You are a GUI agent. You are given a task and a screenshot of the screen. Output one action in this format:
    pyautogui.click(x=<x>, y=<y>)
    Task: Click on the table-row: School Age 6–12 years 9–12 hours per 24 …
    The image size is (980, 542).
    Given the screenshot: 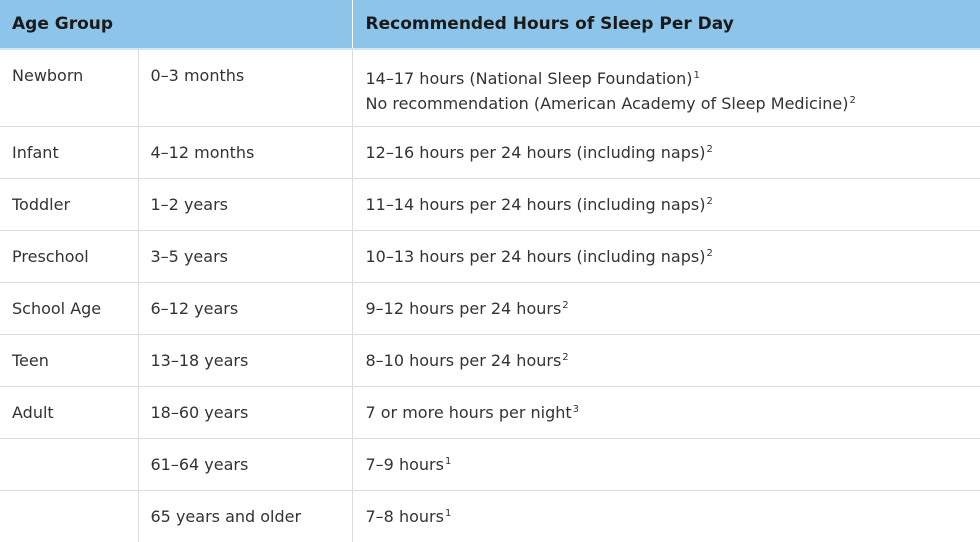 What is the action you would take?
    pyautogui.click(x=490, y=309)
    